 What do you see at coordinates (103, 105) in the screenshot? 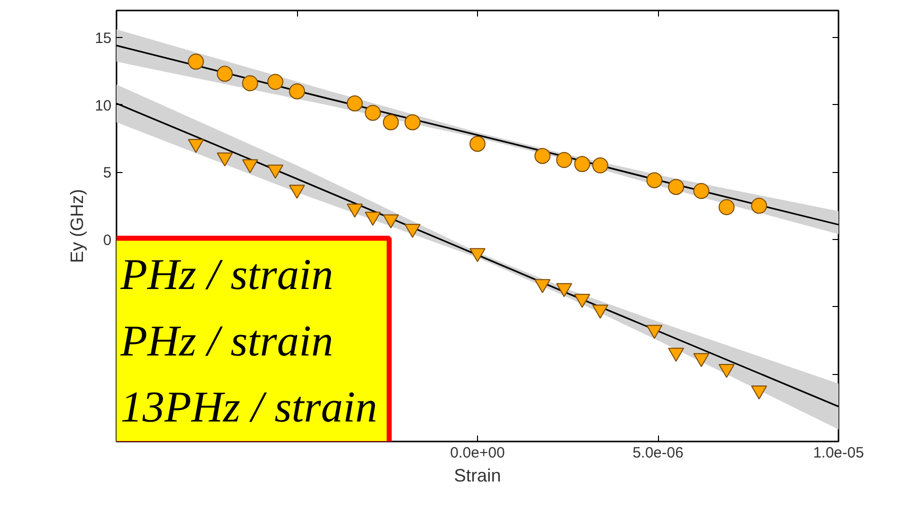
I see `y-tick-label: 10` at bounding box center [103, 105].